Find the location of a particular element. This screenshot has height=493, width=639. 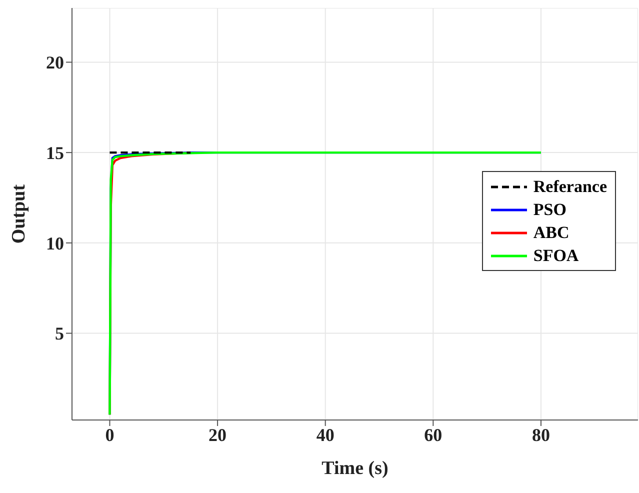

x-tick-label: 0 is located at coordinates (109, 434).